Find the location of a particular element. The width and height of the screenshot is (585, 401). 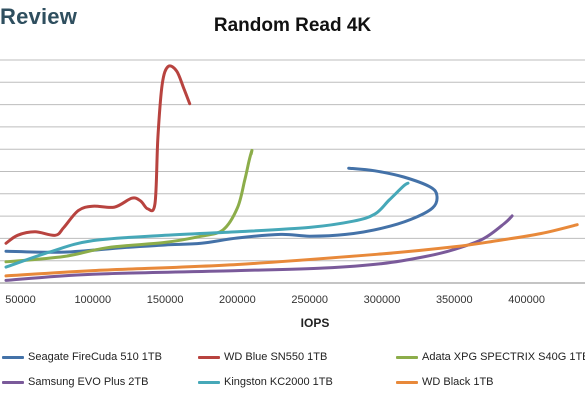

x-axis-label: IOPS is located at coordinates (315, 323).